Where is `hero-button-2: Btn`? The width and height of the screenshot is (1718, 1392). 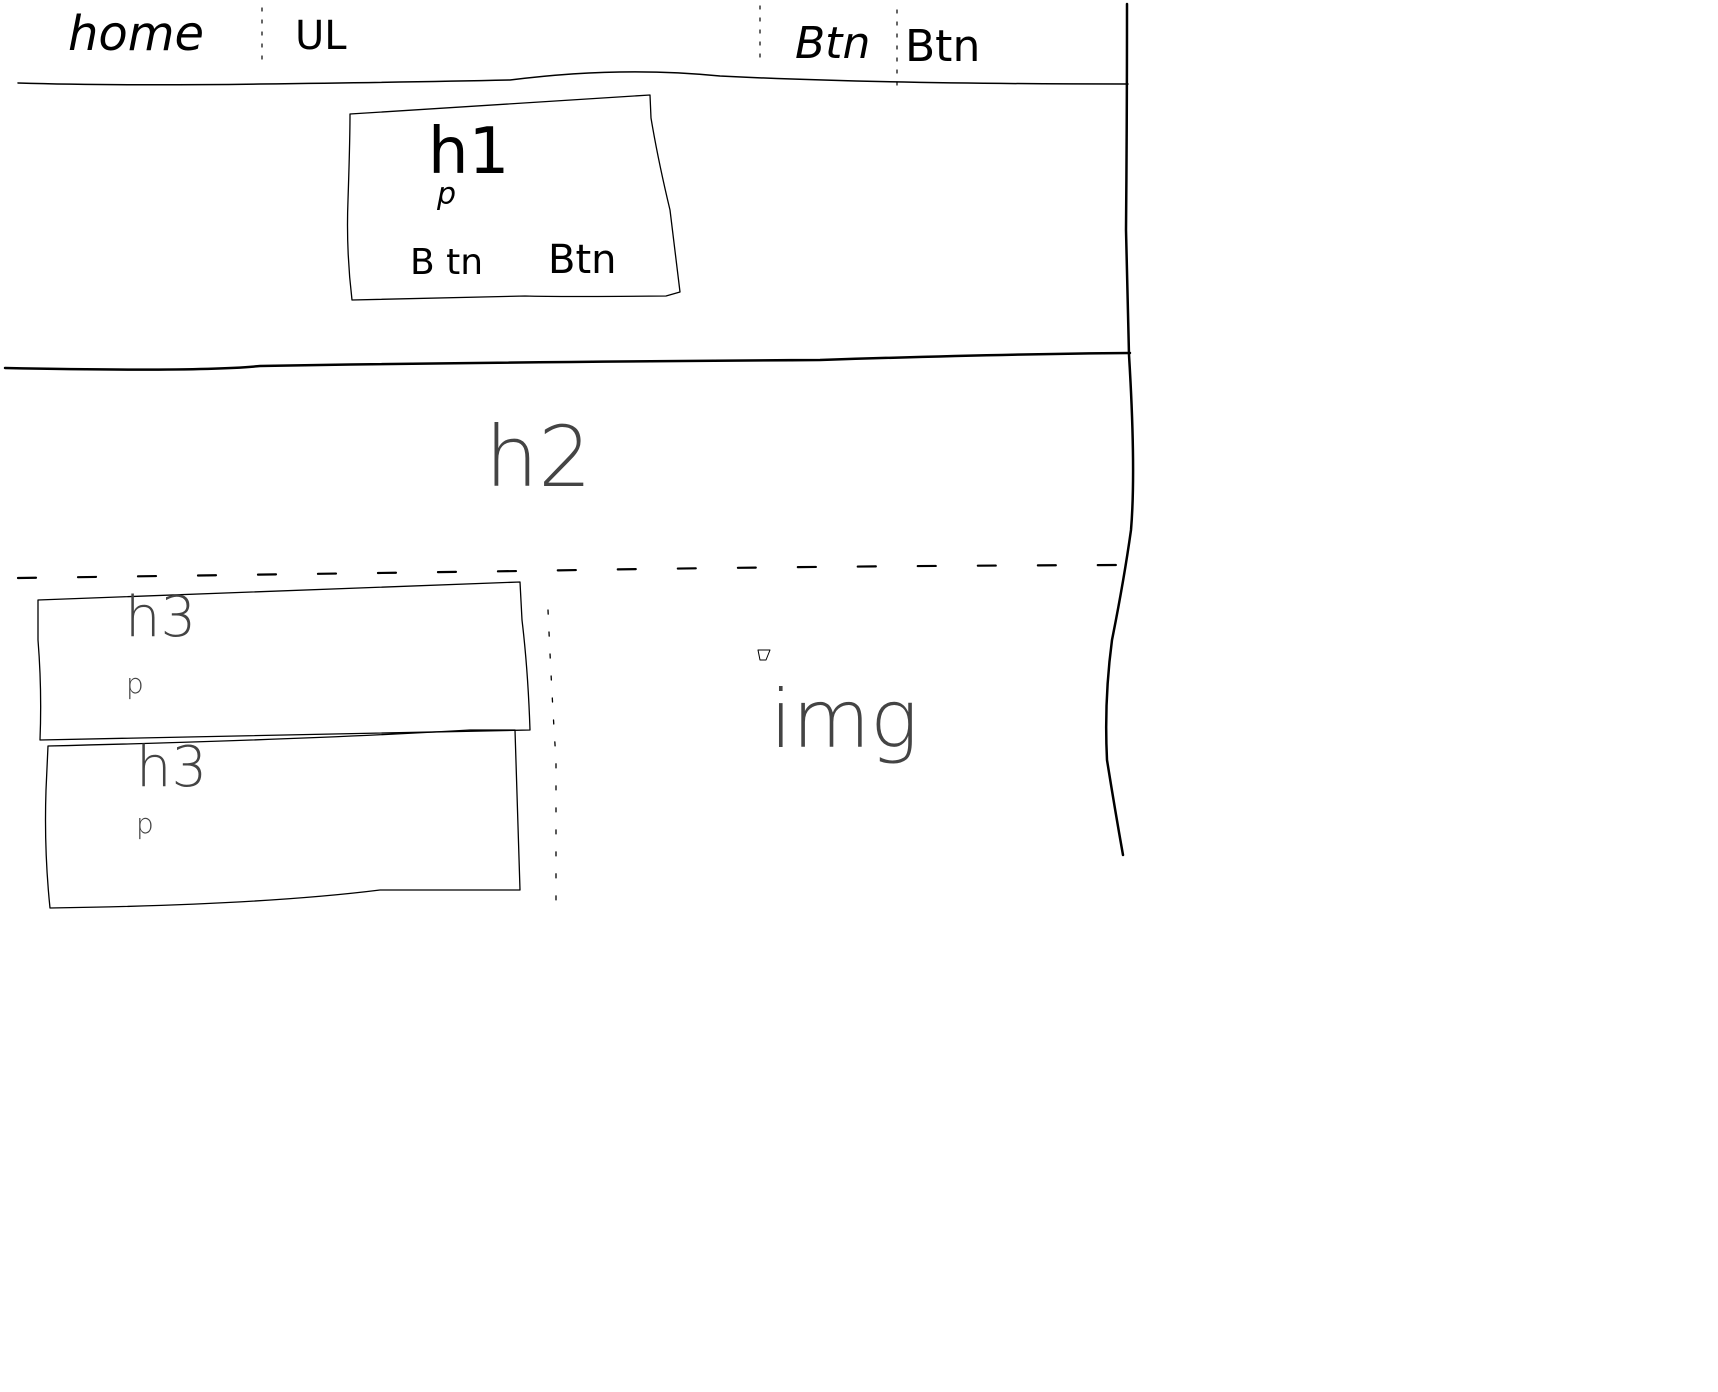 hero-button-2: Btn is located at coordinates (582, 260).